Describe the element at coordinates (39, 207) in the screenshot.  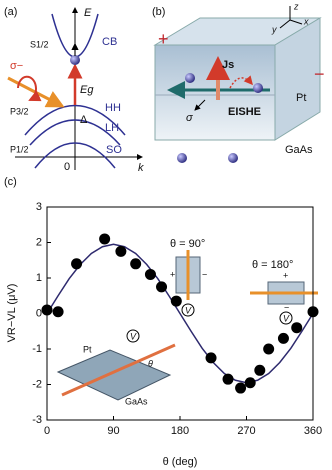
I see `y-tick-label: 3` at that location.